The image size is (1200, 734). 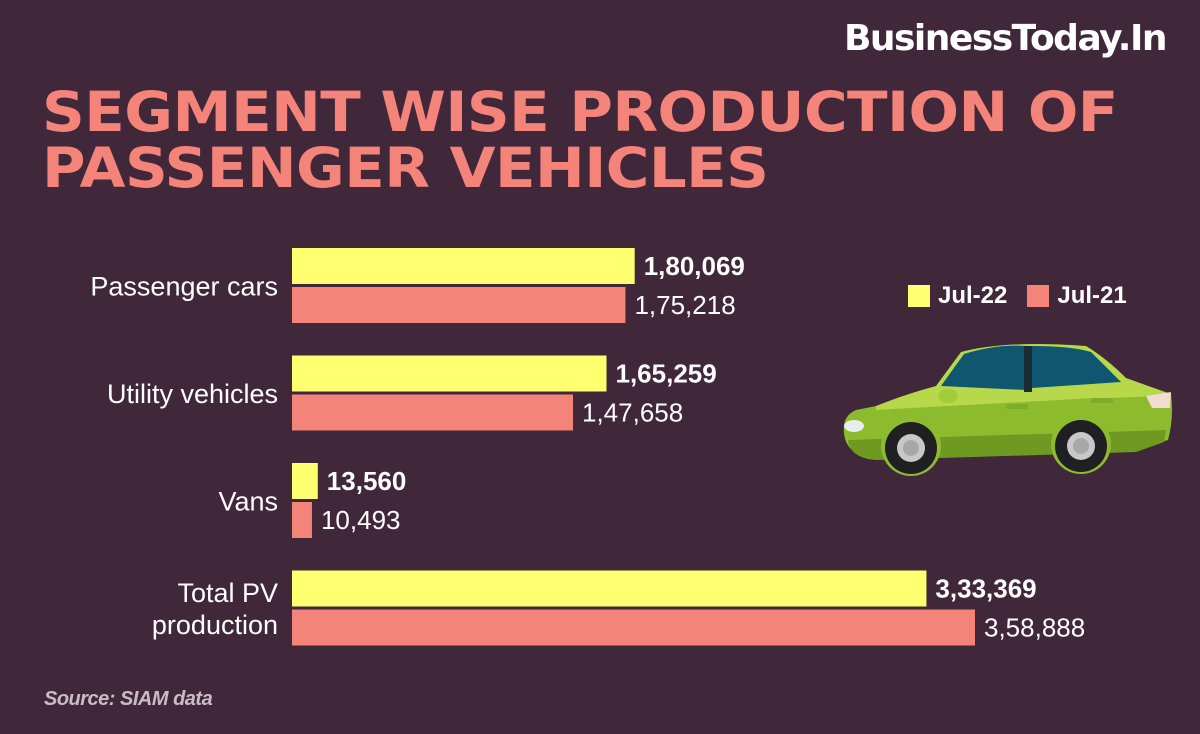 What do you see at coordinates (184, 287) in the screenshot?
I see `category-label-passenger-cars: Passenger cars` at bounding box center [184, 287].